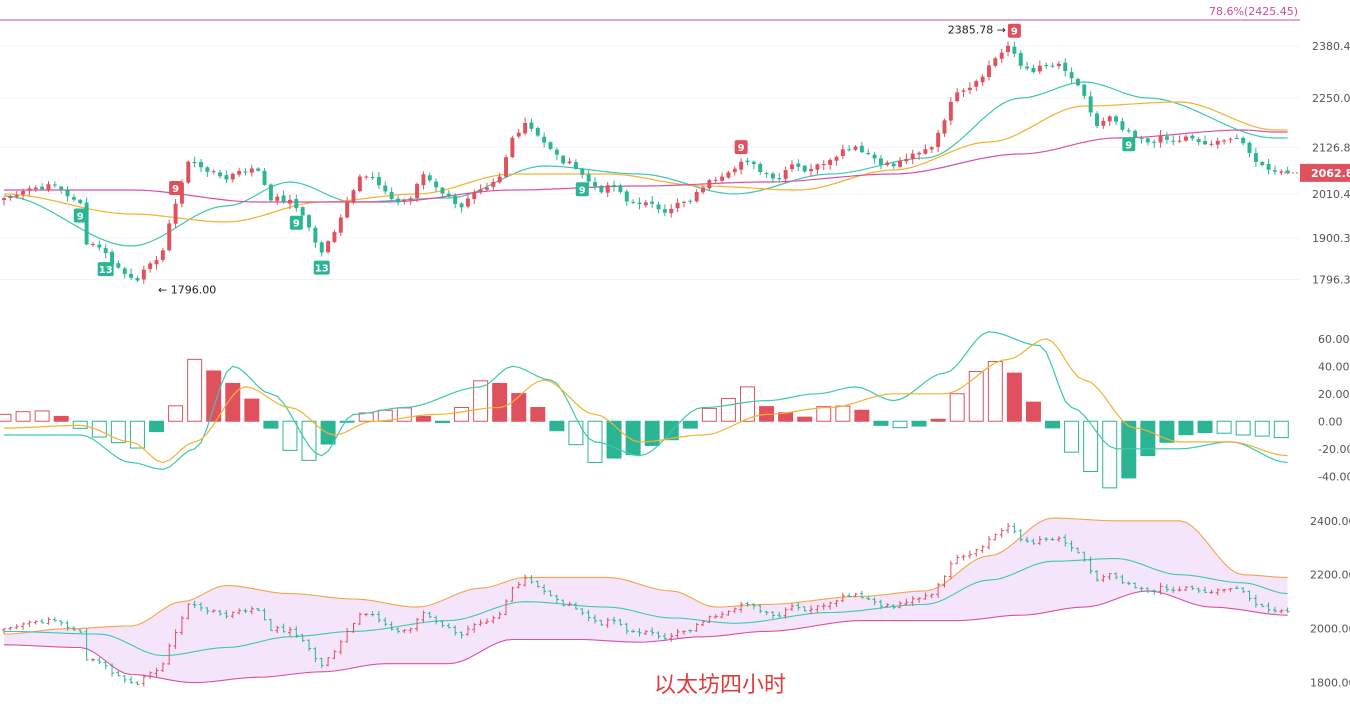 The width and height of the screenshot is (1350, 706). I want to click on sequence-marker-label: 9, so click(80, 217).